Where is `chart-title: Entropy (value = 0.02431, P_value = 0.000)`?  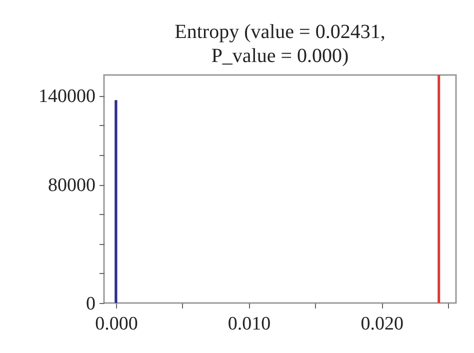 chart-title: Entropy (value = 0.02431, P_value = 0.000) is located at coordinates (280, 43).